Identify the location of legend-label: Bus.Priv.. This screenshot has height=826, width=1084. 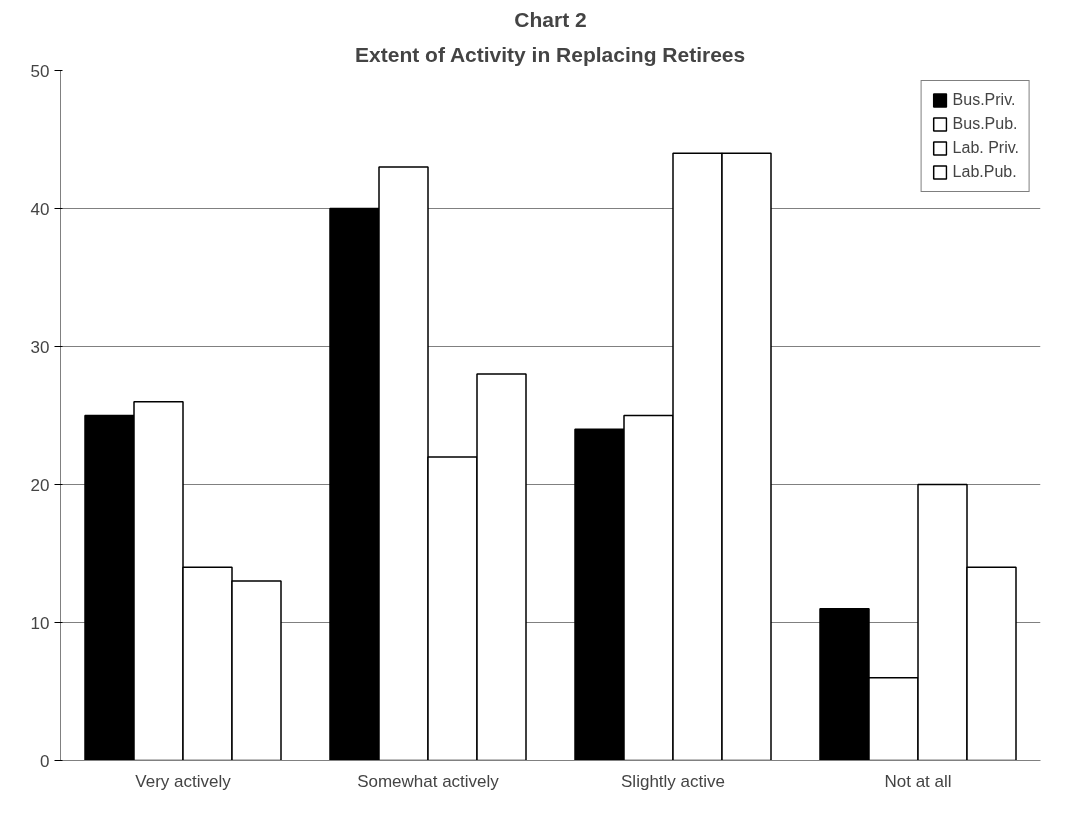
(984, 100).